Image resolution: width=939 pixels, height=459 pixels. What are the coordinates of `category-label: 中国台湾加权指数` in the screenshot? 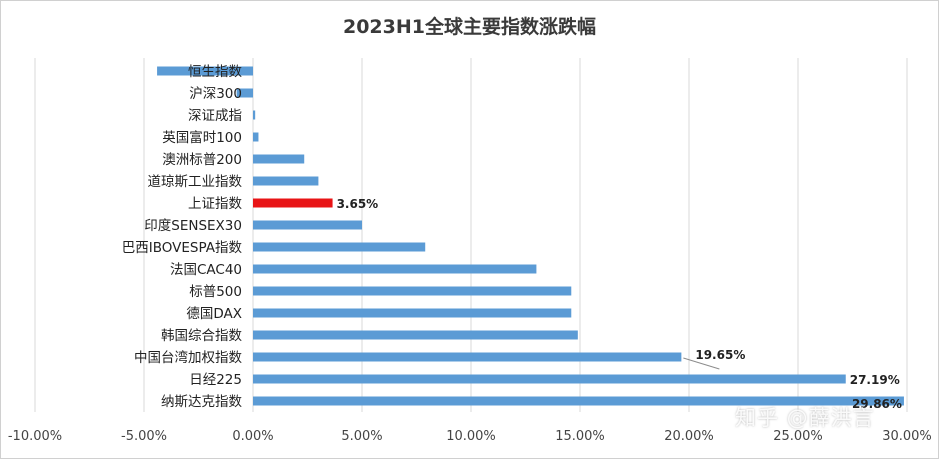 It's located at (188, 357).